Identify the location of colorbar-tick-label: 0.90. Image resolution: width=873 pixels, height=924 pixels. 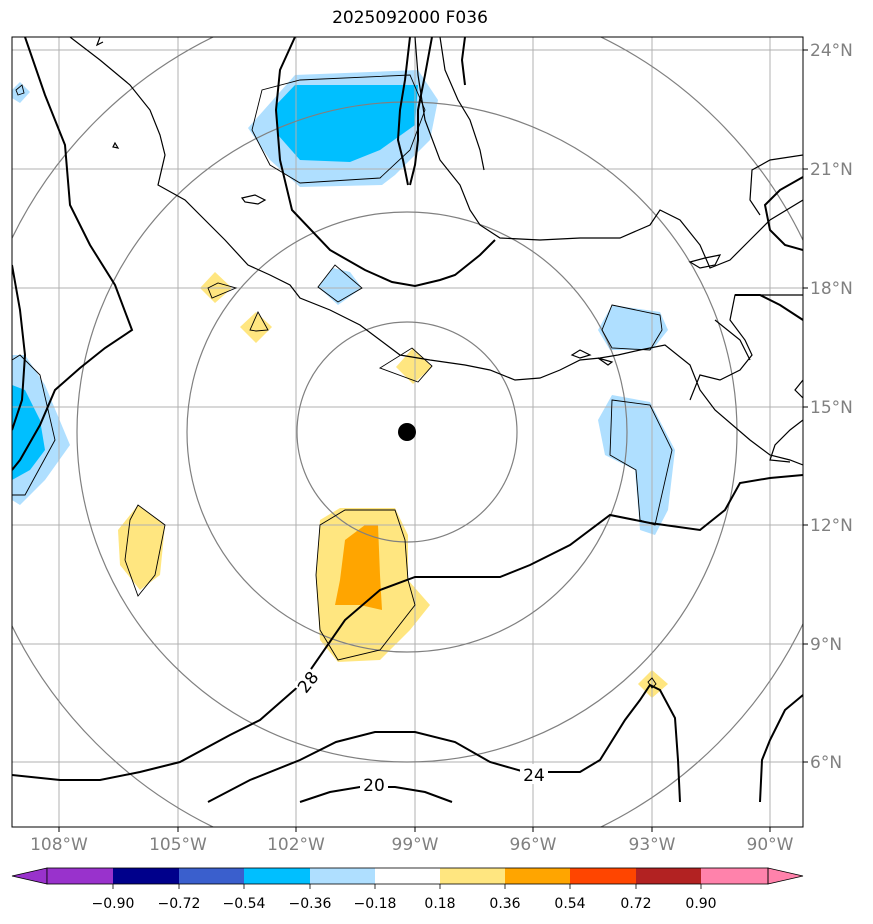
(700, 904).